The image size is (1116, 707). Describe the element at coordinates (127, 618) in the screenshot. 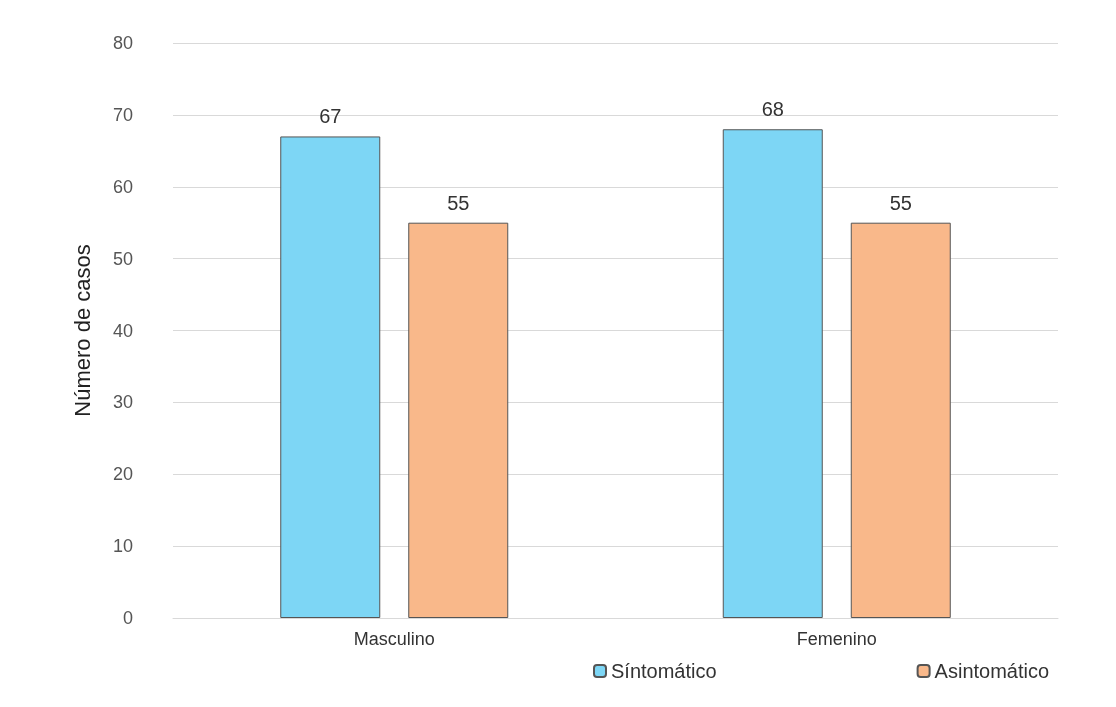

I see `y-tick-label: 0` at that location.